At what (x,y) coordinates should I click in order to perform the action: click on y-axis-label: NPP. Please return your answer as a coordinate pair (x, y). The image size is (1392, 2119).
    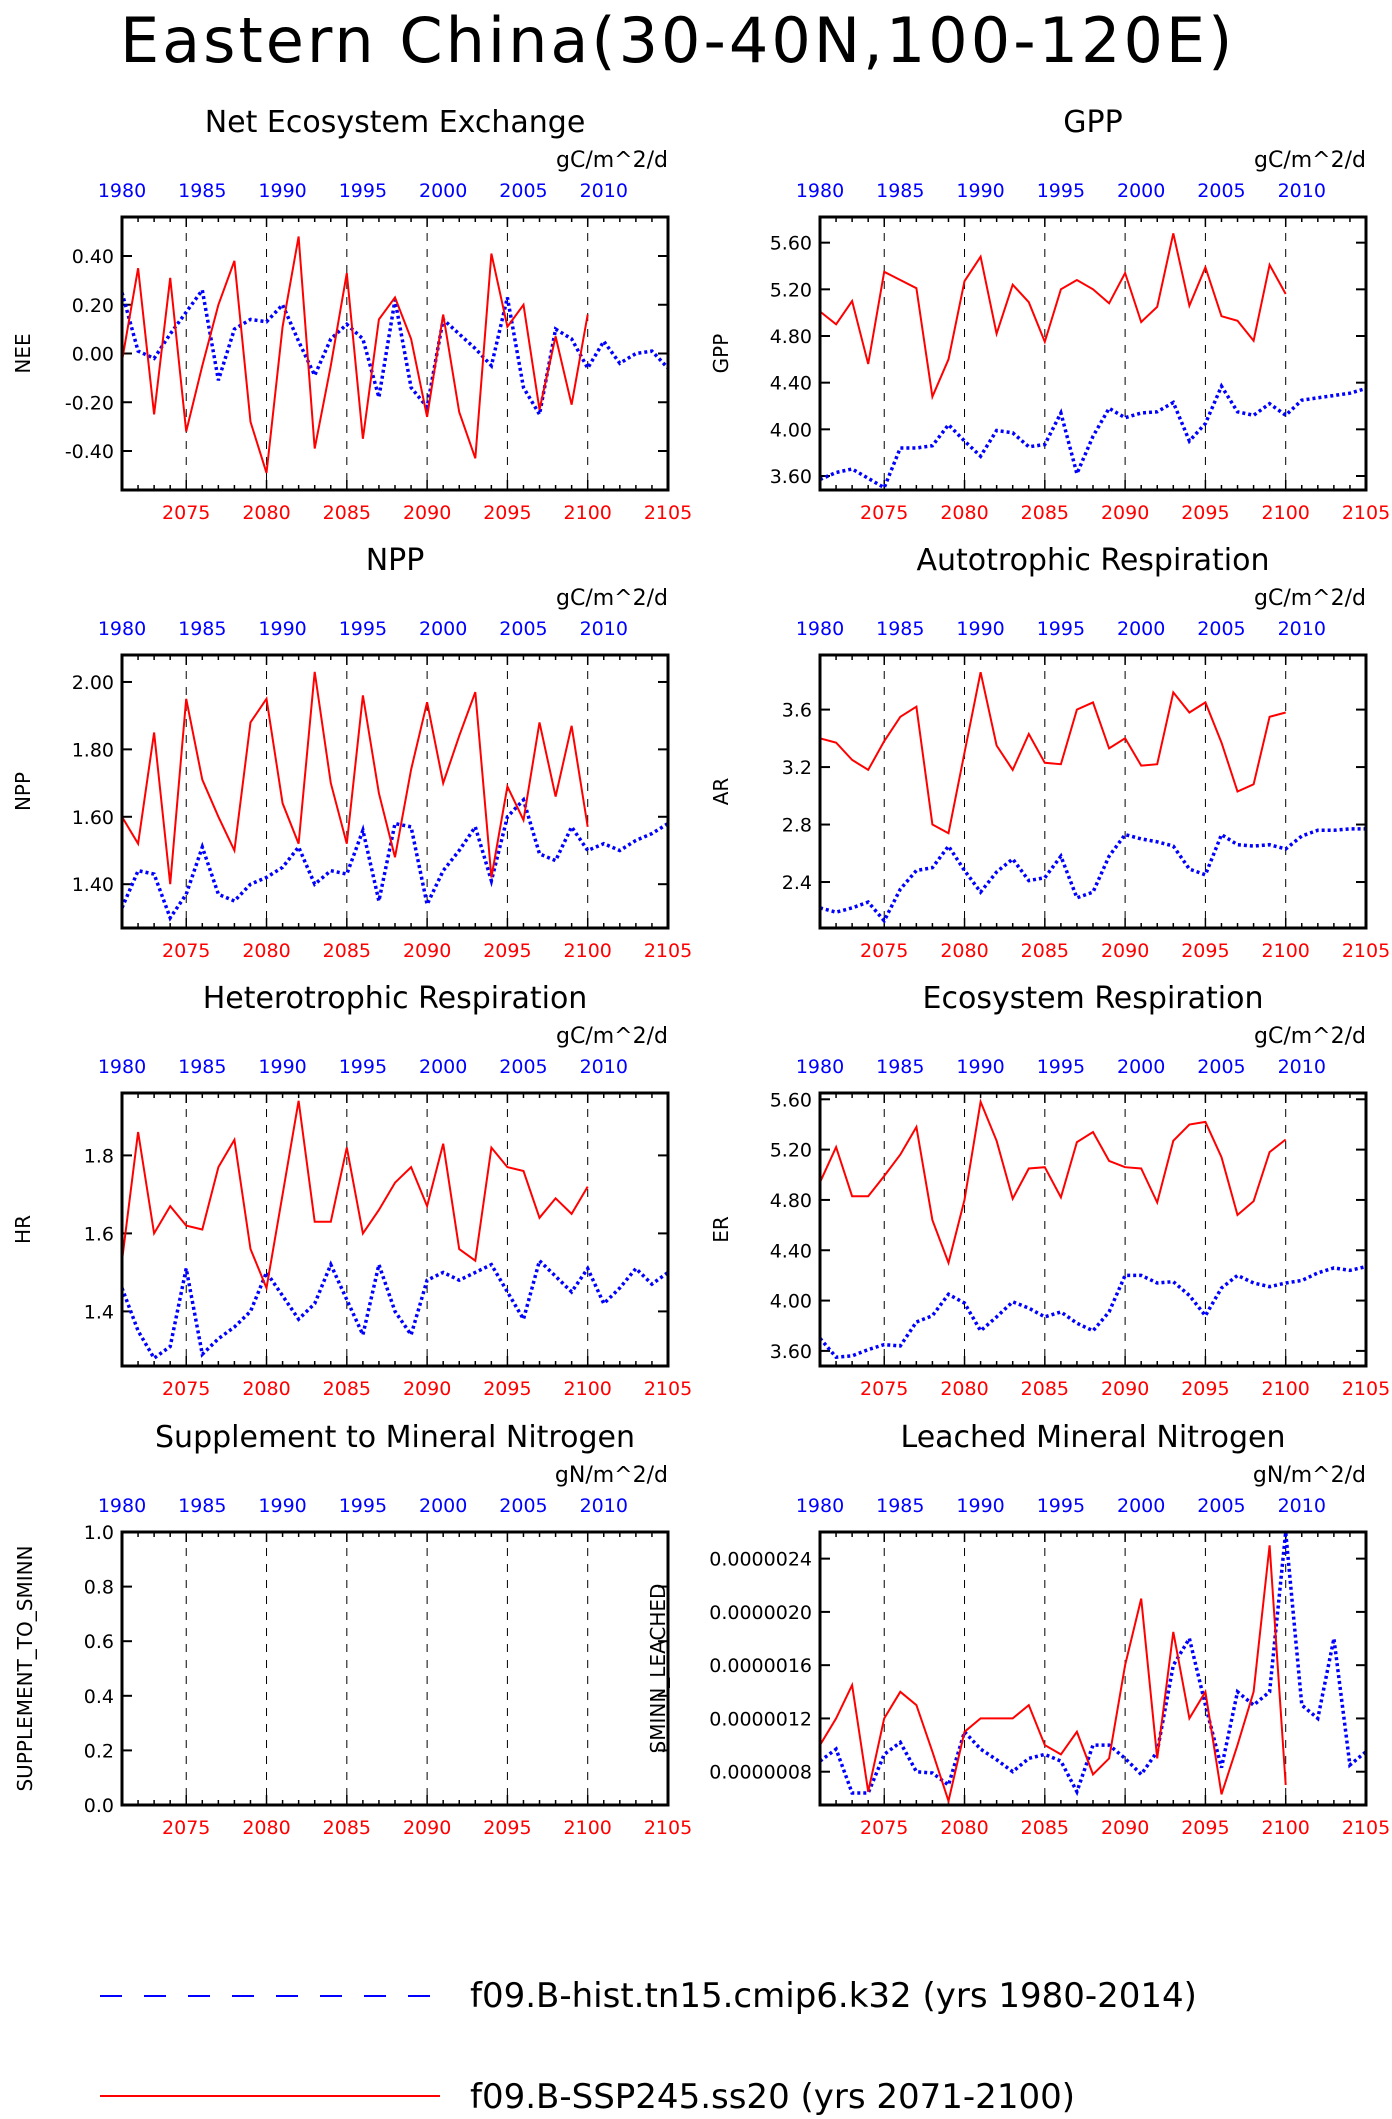
    Looking at the image, I should click on (23, 791).